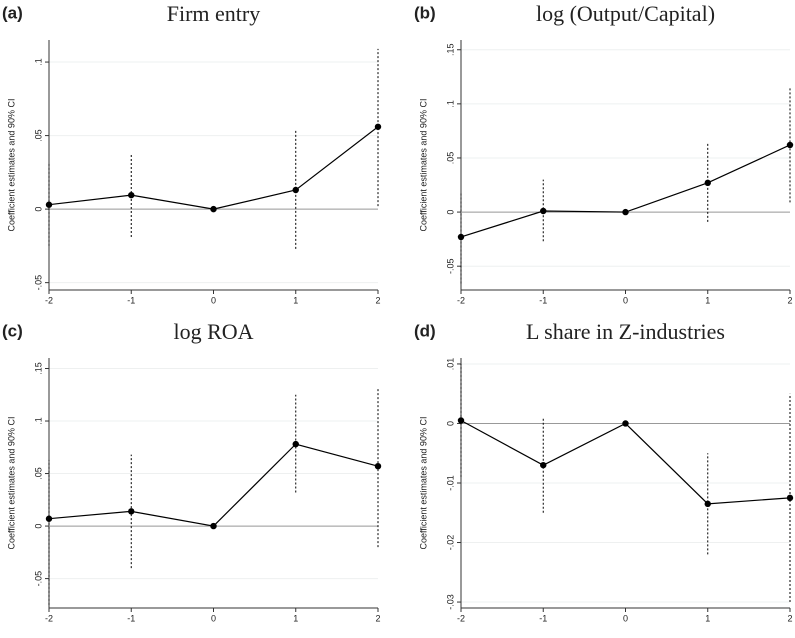 This screenshot has height=638, width=795. I want to click on panel-label: (c), so click(12, 330).